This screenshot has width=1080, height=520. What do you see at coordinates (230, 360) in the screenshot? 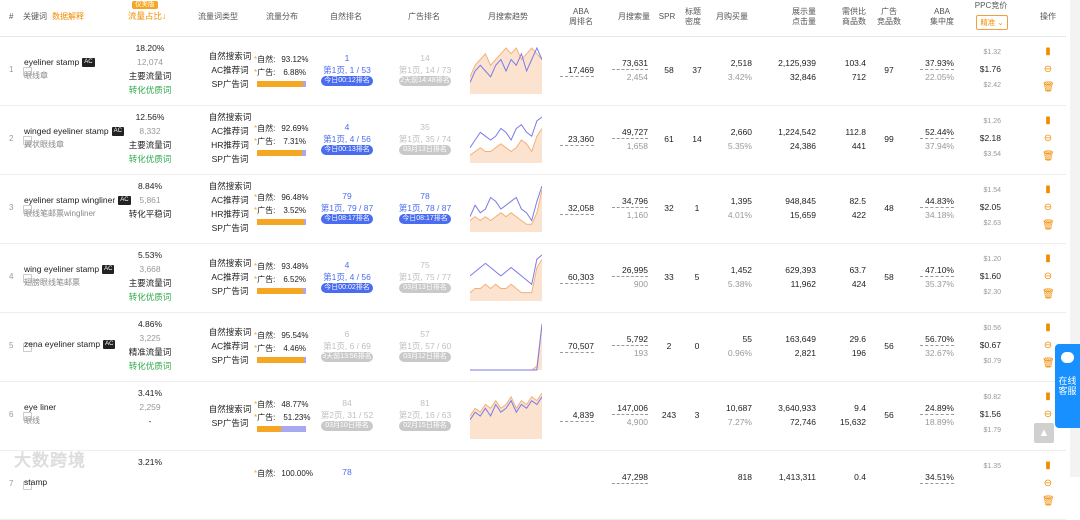
I see `keyword-type: SP广告词` at bounding box center [230, 360].